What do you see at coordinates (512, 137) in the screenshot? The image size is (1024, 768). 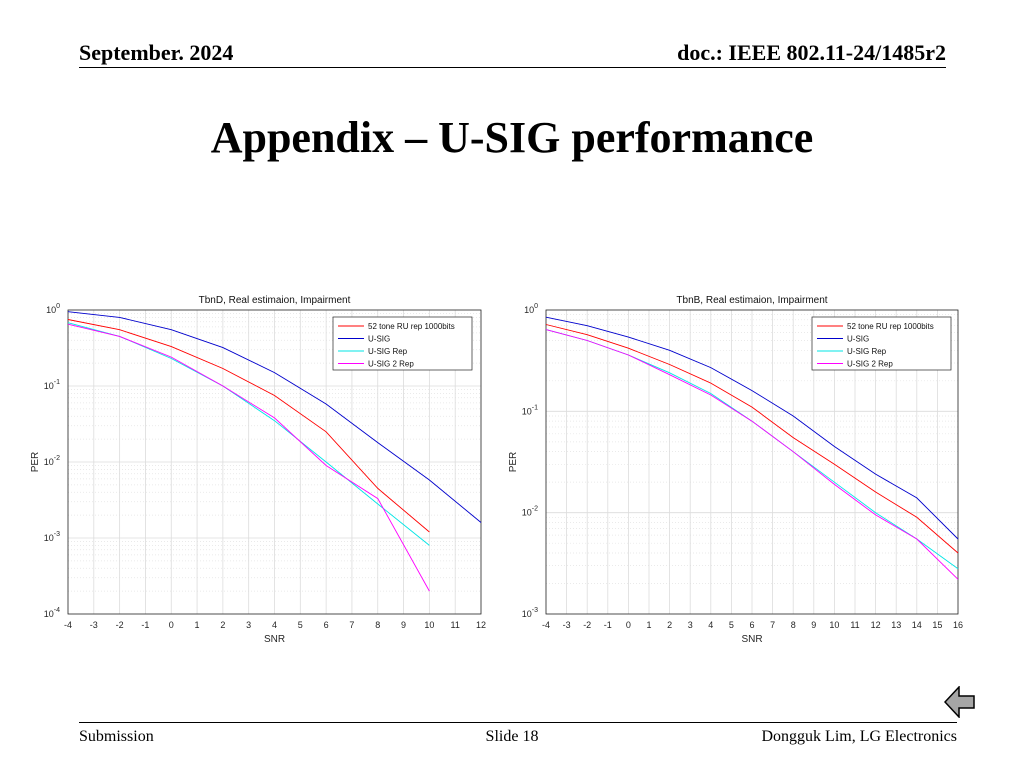 I see `slide-title: Appendix – U-SIG performance` at bounding box center [512, 137].